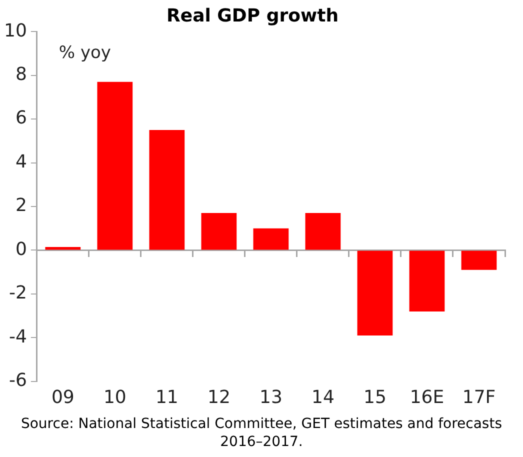 The width and height of the screenshot is (523, 457). I want to click on y-tick-label: 8, so click(21, 74).